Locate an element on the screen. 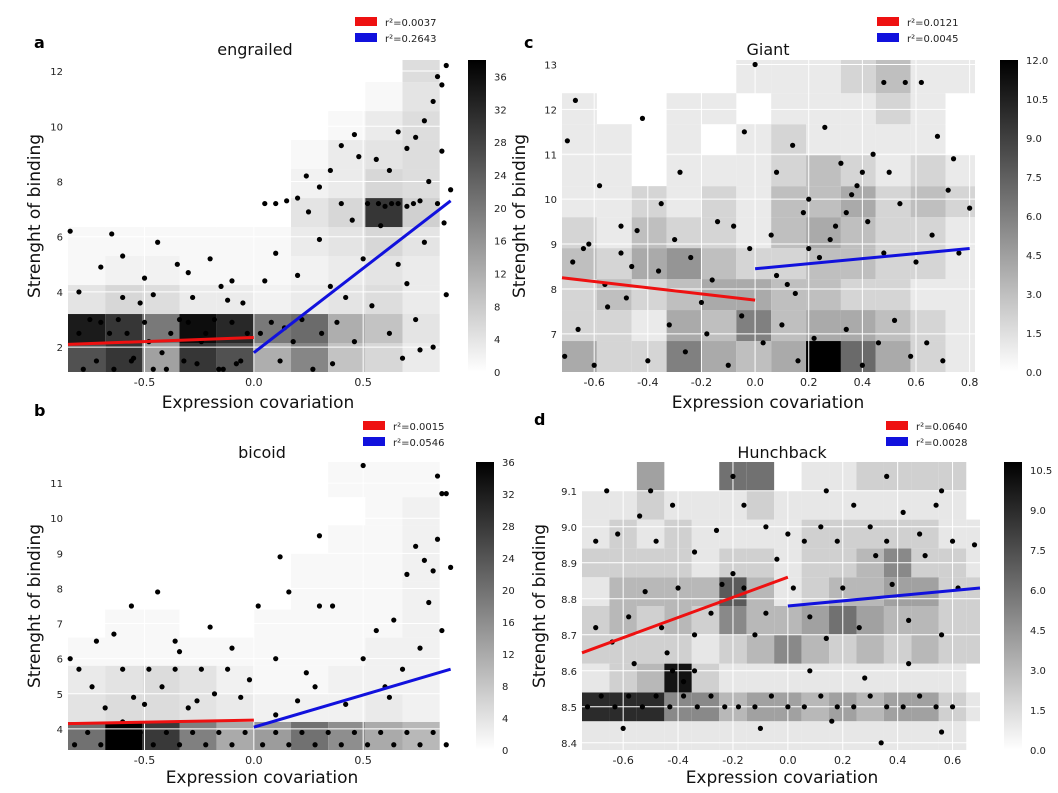 The height and width of the screenshot is (793, 1058). colorbar-tick-label: 12.0 is located at coordinates (1037, 61).